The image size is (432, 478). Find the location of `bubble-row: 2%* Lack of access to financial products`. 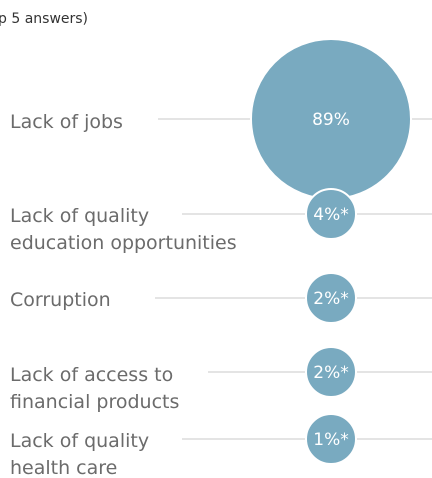

bubble-row: 2%* Lack of access to financial products is located at coordinates (221, 379).